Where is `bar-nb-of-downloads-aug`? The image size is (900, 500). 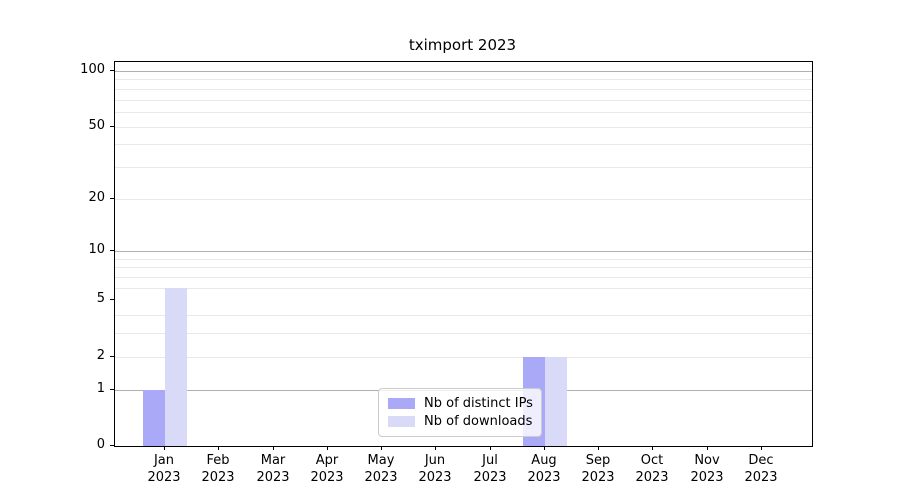 bar-nb-of-downloads-aug is located at coordinates (556, 401).